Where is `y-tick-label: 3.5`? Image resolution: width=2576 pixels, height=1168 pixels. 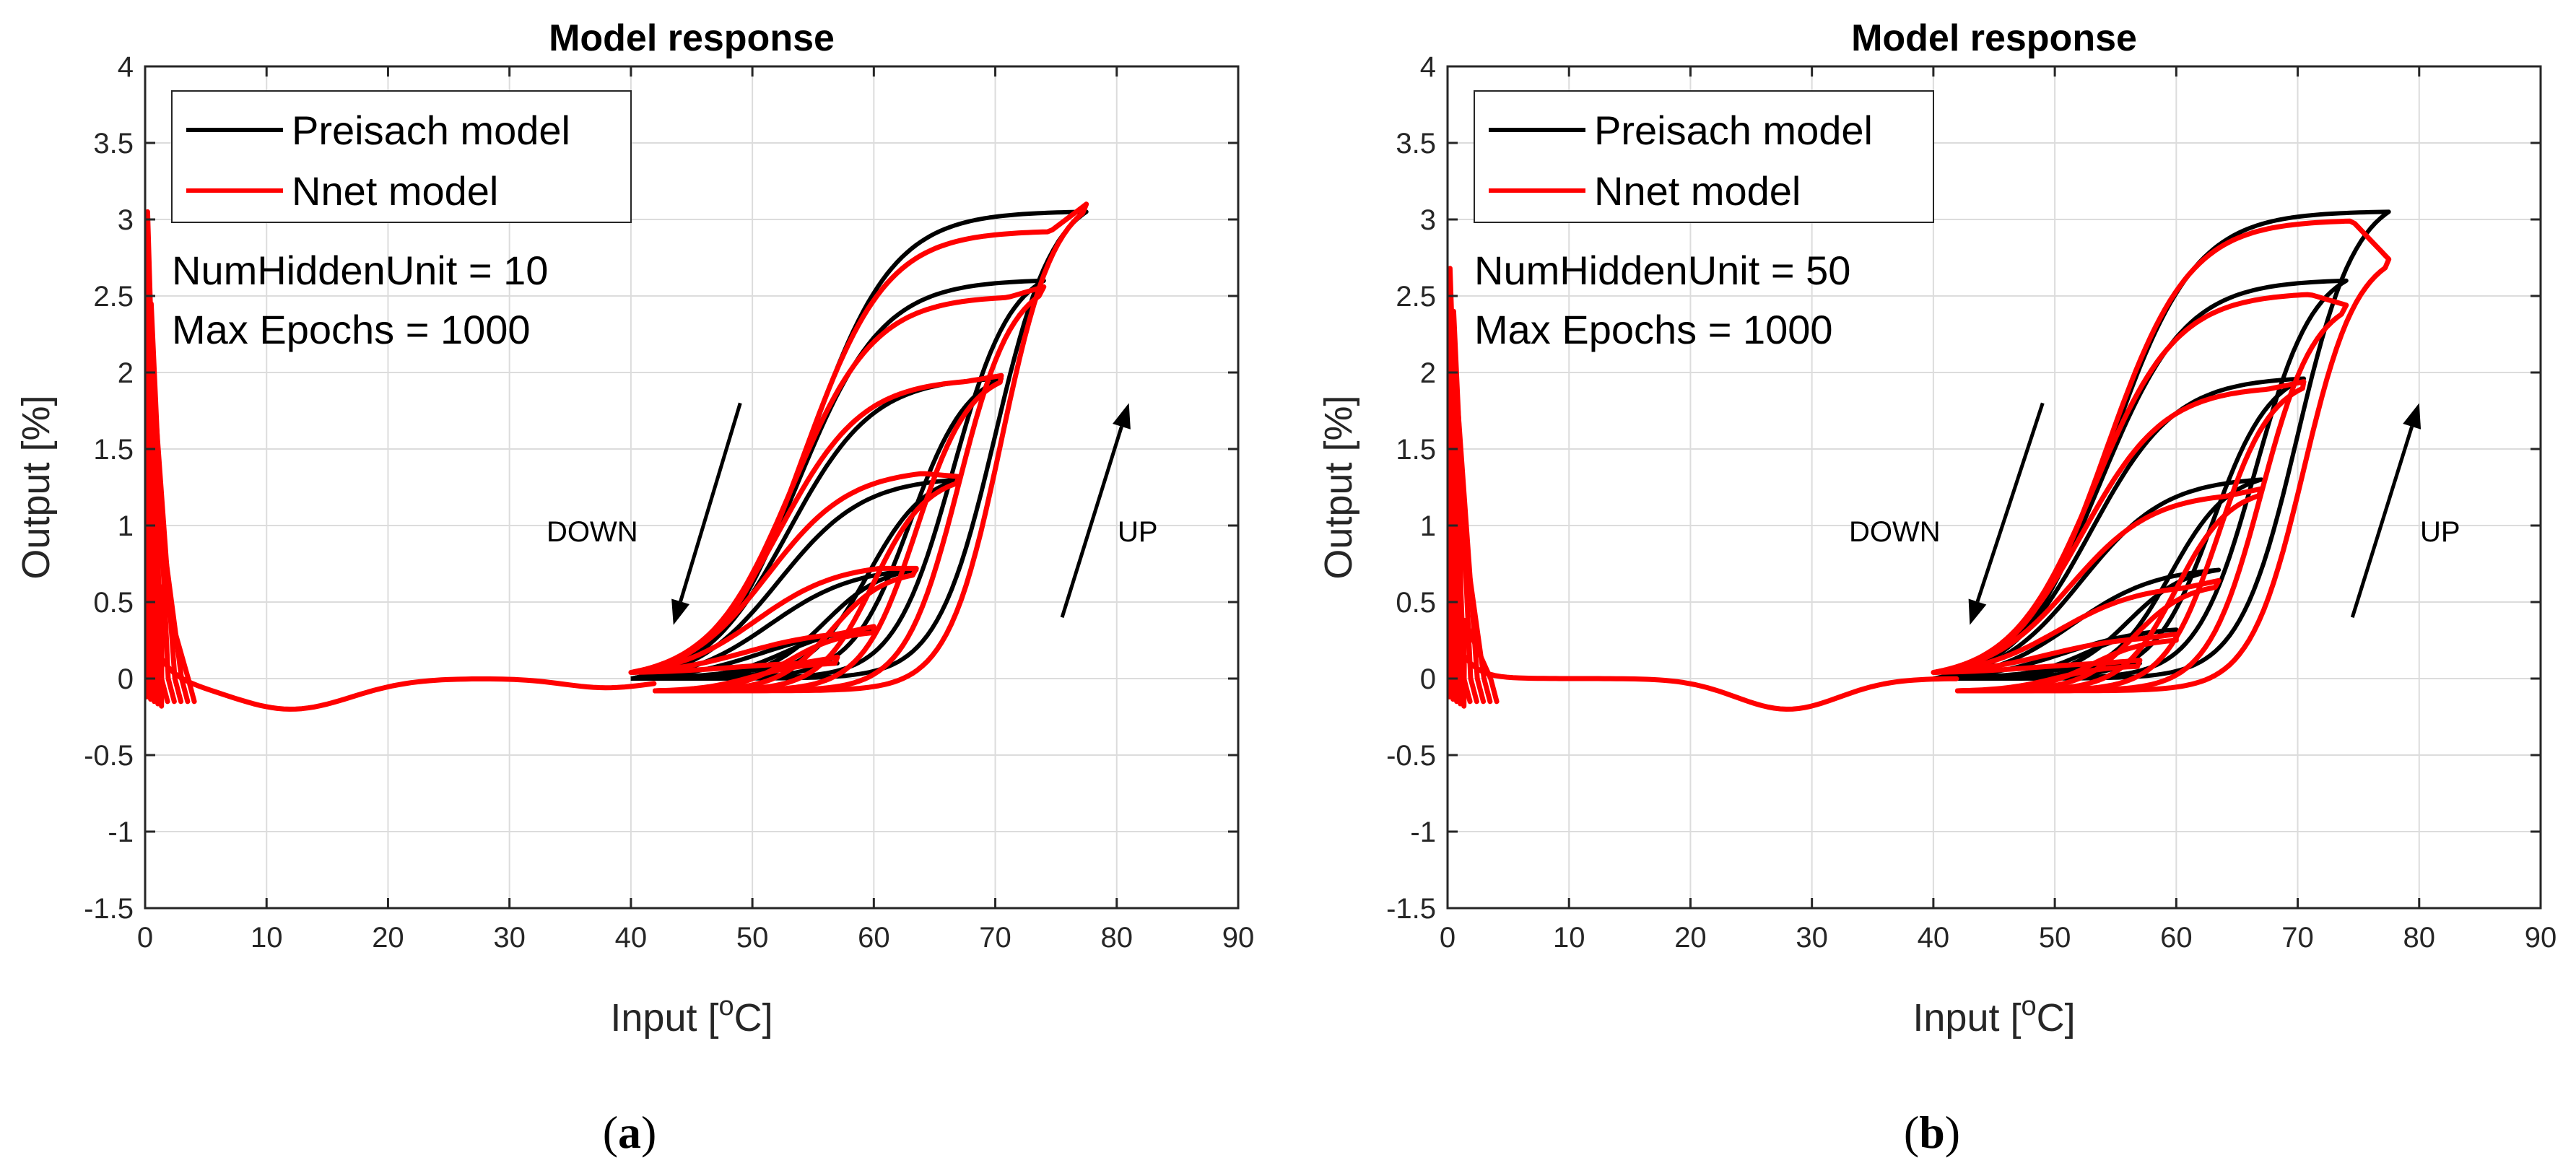
y-tick-label: 3.5 is located at coordinates (1416, 144).